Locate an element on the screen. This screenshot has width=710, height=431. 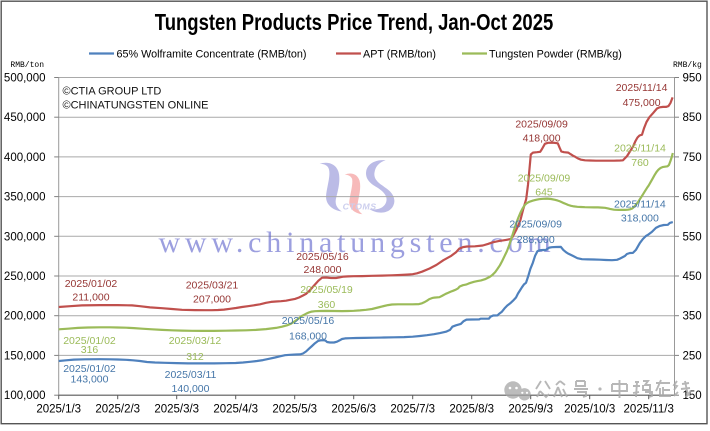
svg-text: RMB/kg is located at coordinates (687, 65).